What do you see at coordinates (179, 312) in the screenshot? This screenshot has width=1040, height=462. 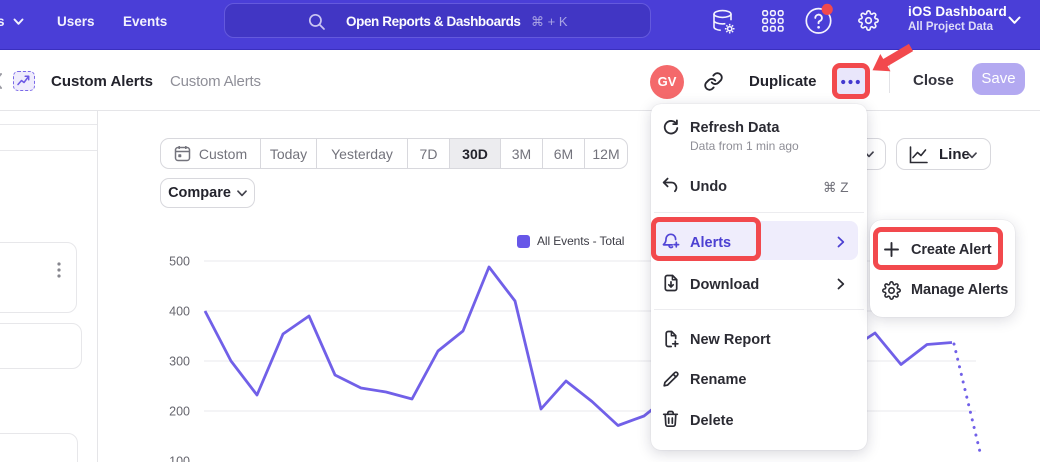 I see `svg-text: 400` at bounding box center [179, 312].